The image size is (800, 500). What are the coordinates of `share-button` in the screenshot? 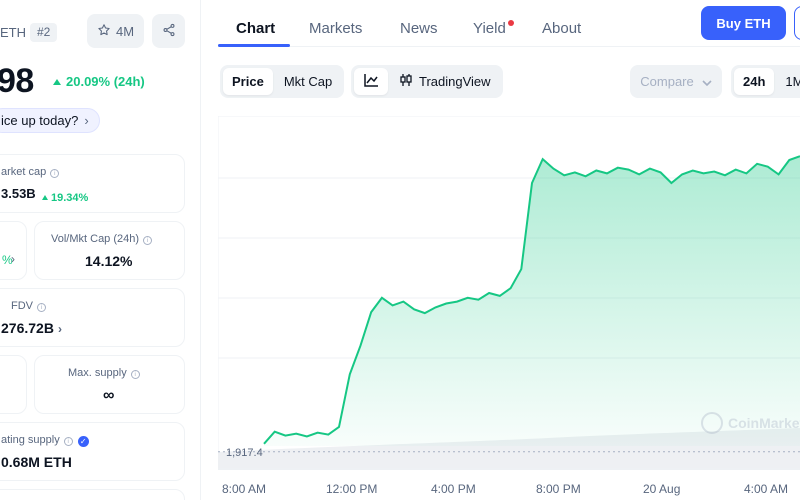 It's located at (168, 31).